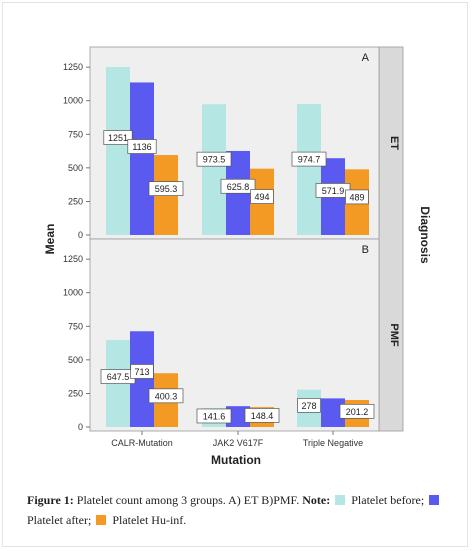 This screenshot has width=472, height=551. I want to click on data-label-0-2-1: 494, so click(261, 197).